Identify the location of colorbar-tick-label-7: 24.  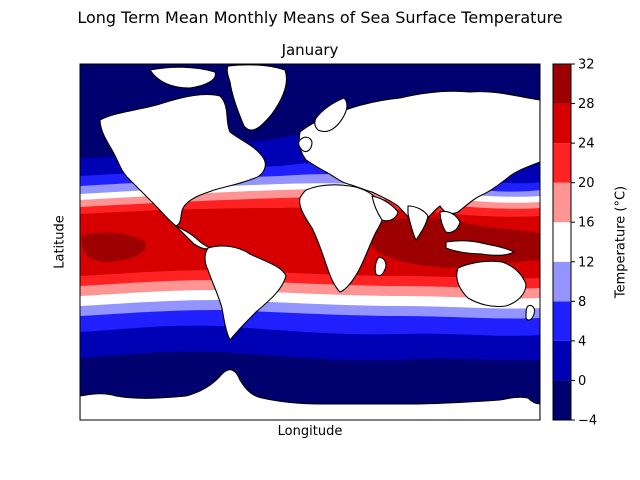
(586, 144).